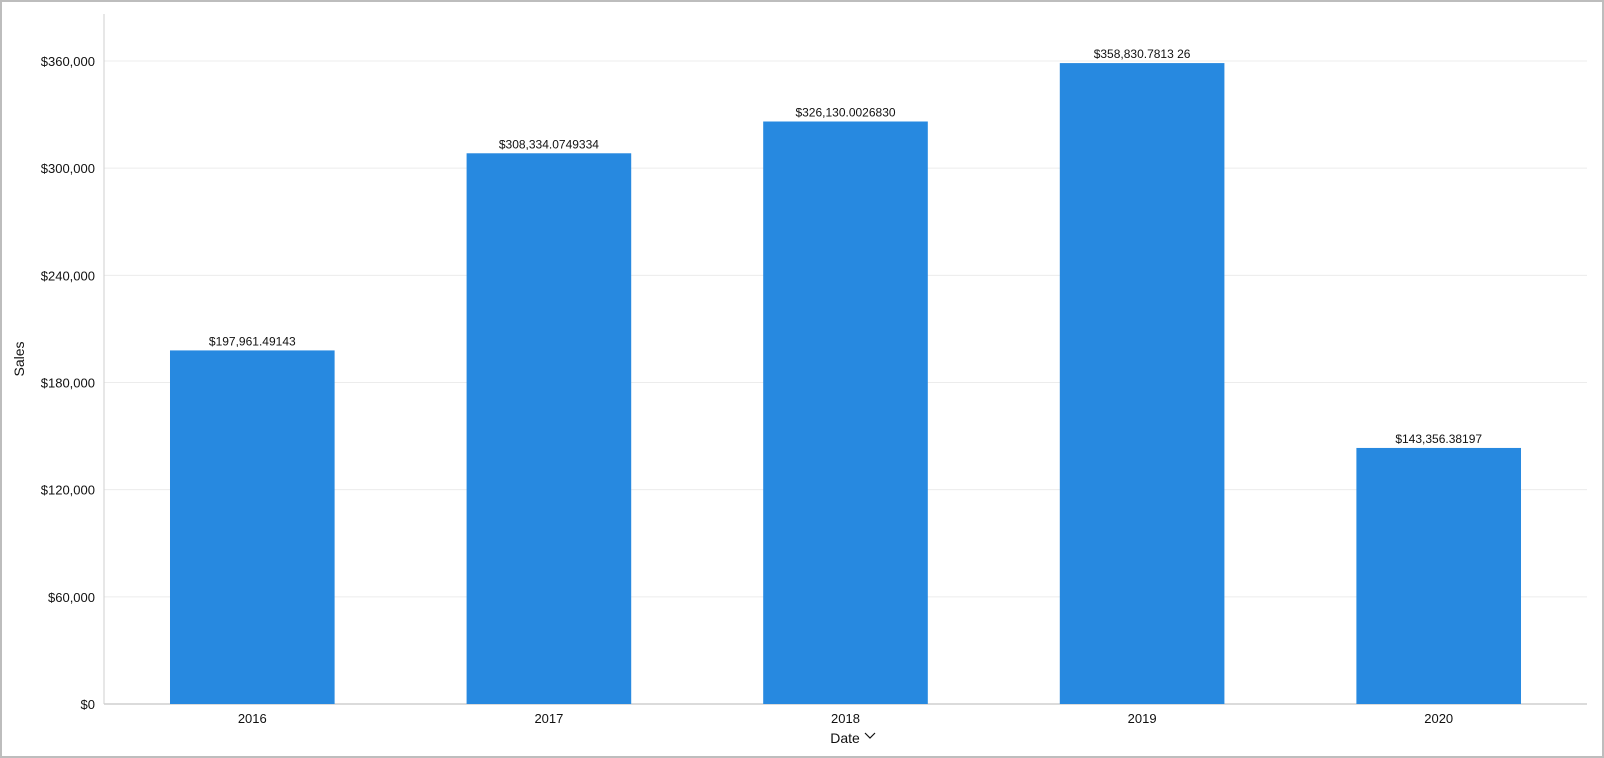 The image size is (1604, 758). Describe the element at coordinates (252, 718) in the screenshot. I see `x-tick-label: 2016` at that location.